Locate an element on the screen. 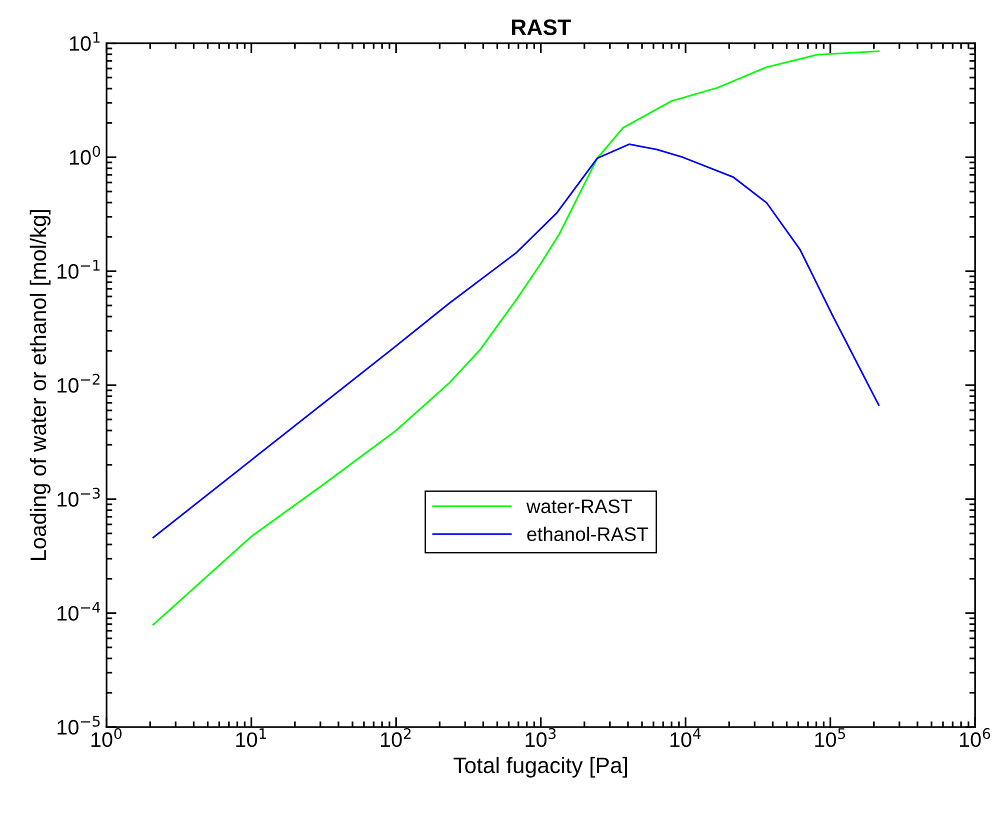  x-tick-label: 10$^{5}$ is located at coordinates (830, 738).